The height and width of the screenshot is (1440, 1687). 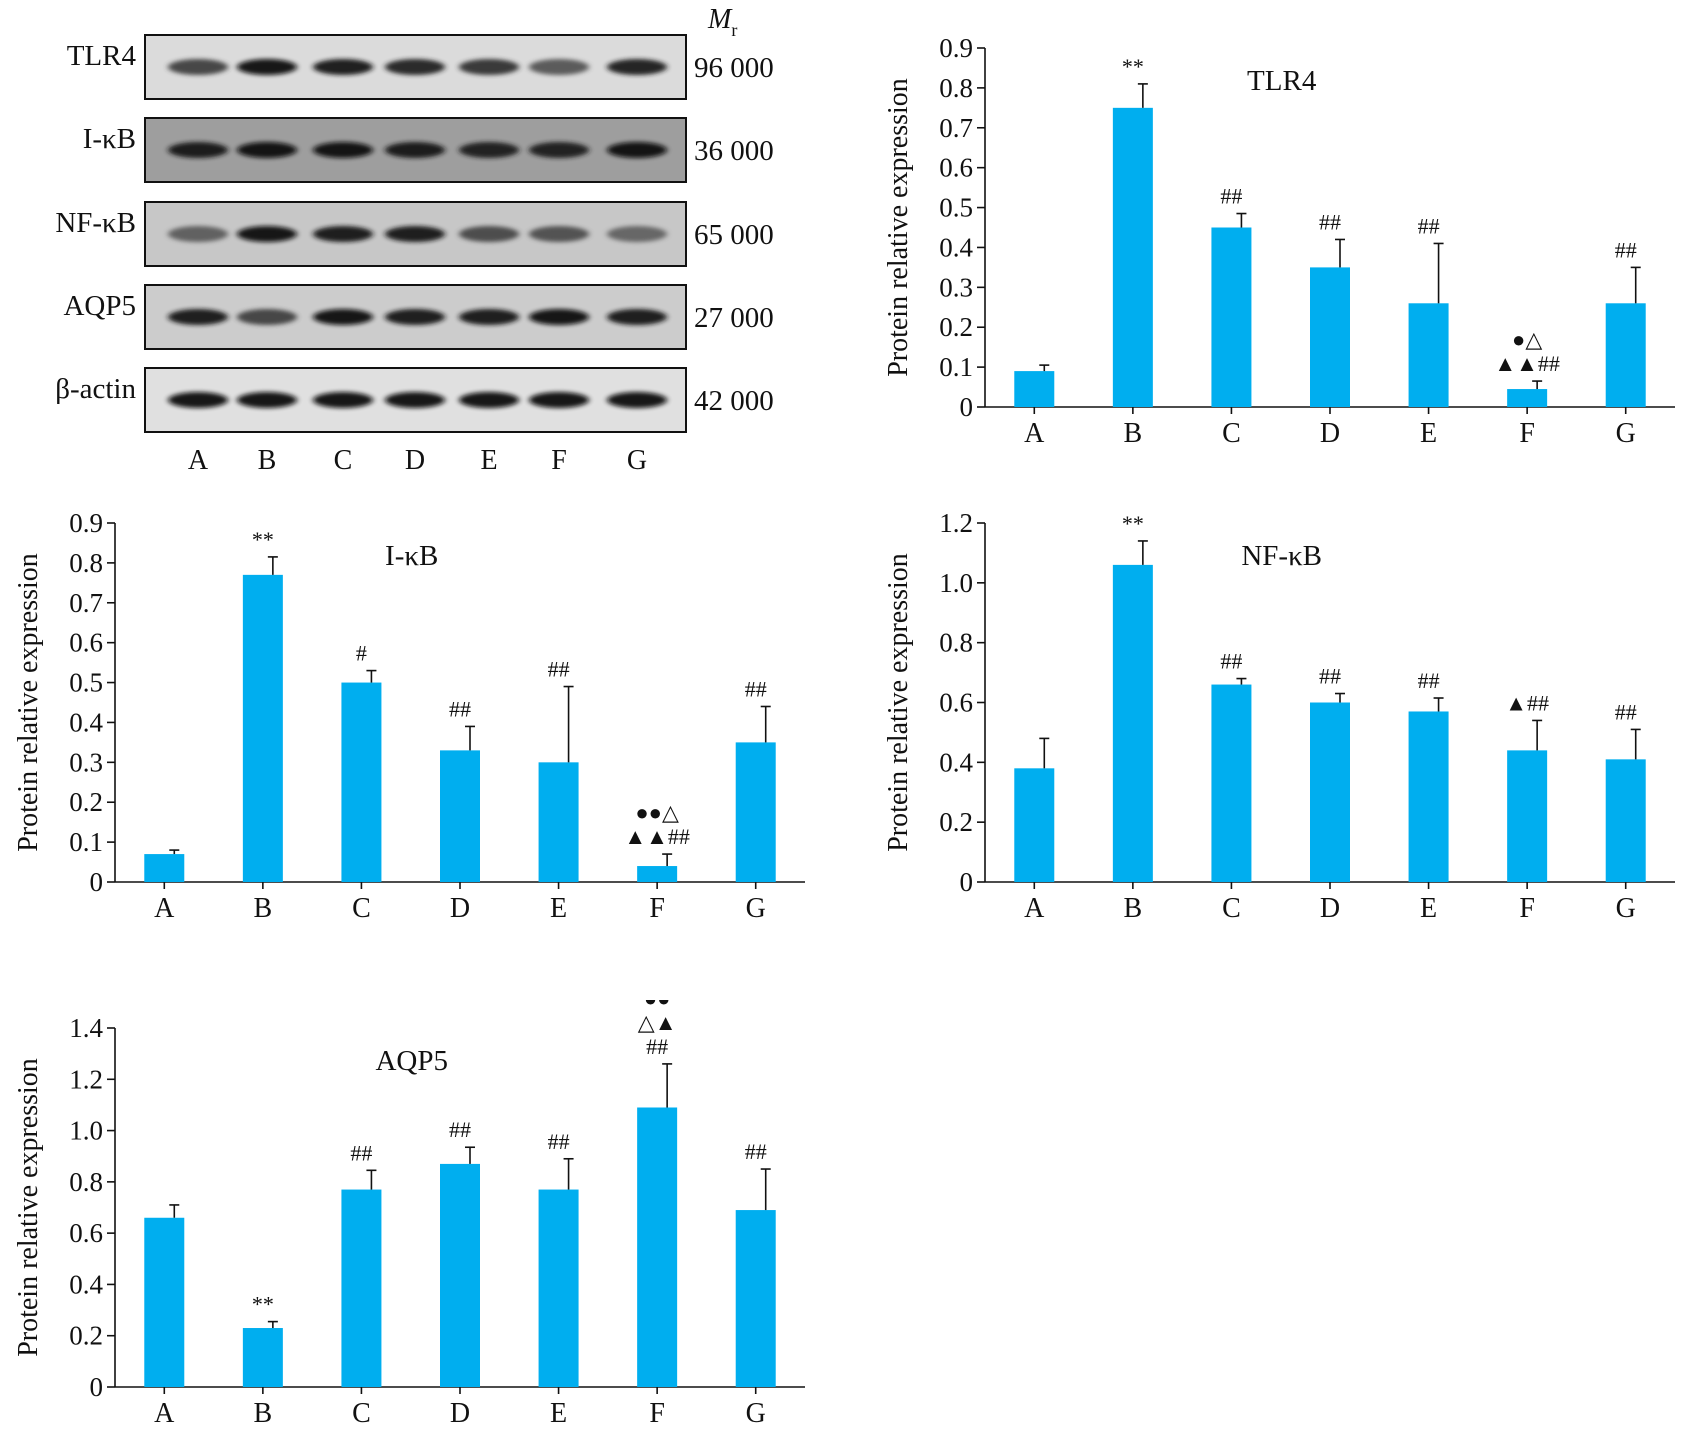 I want to click on significance-label: ●●△, so click(x=657, y=812).